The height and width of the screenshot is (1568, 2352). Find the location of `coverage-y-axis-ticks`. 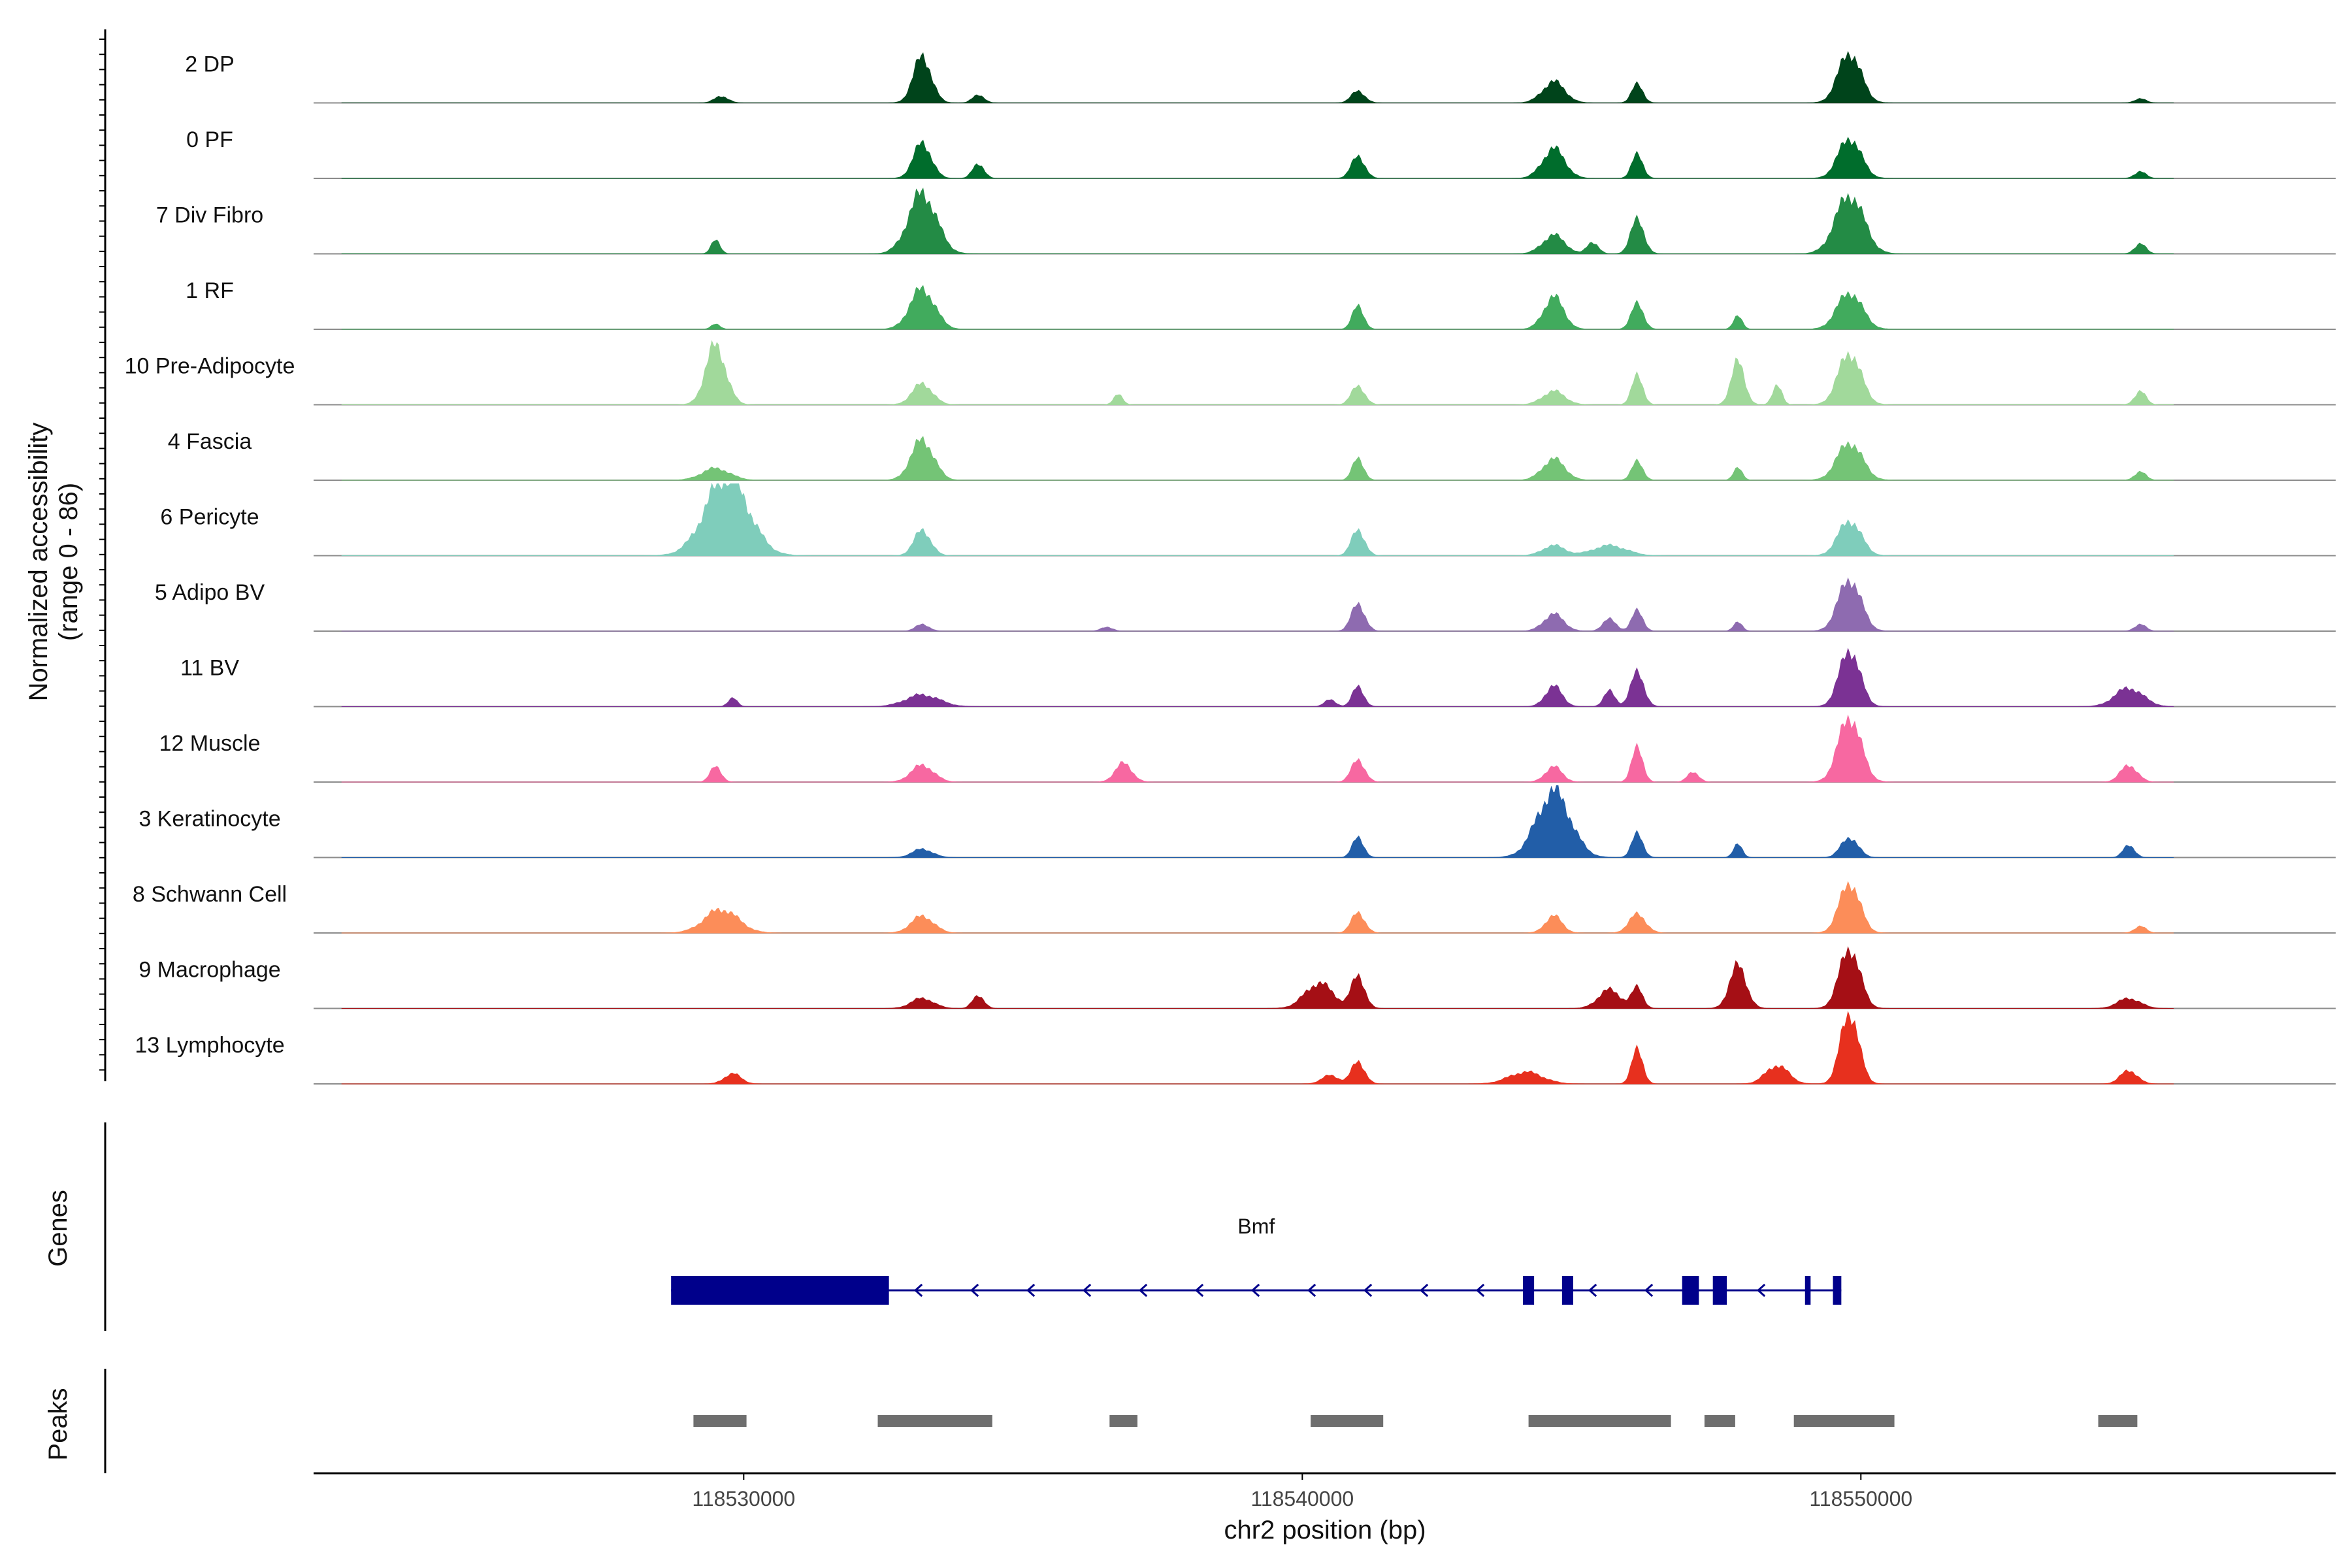

coverage-y-axis-ticks is located at coordinates (102, 555).